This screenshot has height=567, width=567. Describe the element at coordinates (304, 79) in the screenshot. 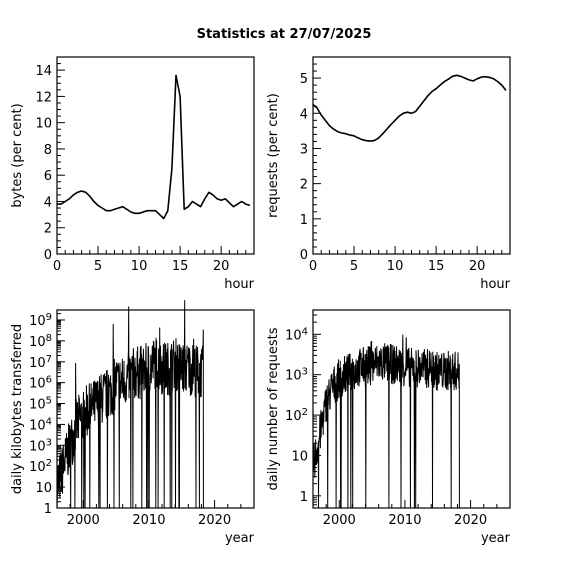

I see `y-tick-label: 5` at that location.